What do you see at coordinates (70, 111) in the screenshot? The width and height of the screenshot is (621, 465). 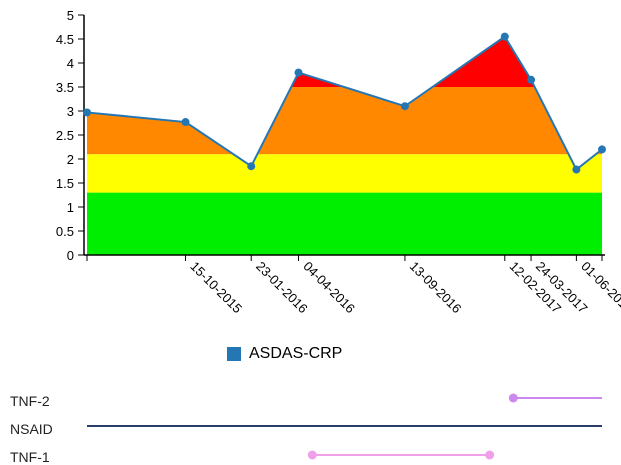 I see `y-tick-label: 3` at bounding box center [70, 111].